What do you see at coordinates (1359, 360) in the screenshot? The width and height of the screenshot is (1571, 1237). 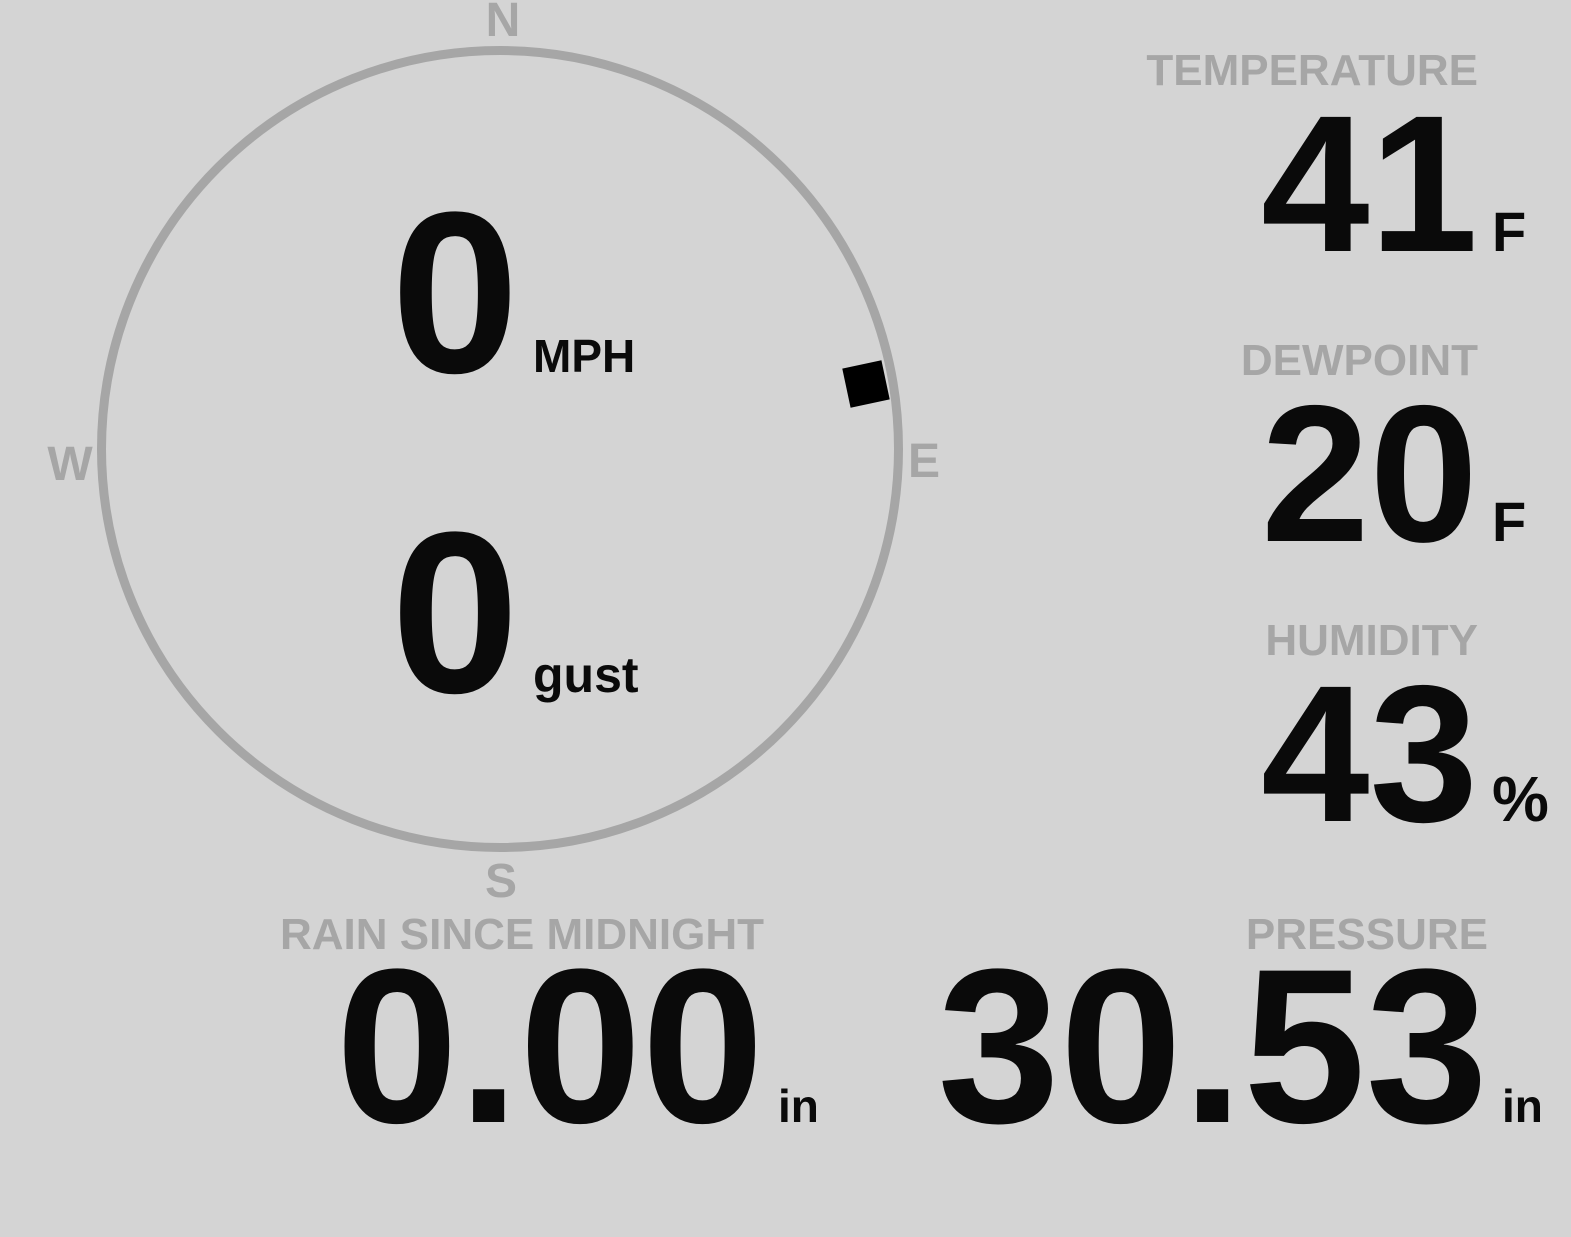 I see `dewpoint-label: DEWPOINT` at bounding box center [1359, 360].